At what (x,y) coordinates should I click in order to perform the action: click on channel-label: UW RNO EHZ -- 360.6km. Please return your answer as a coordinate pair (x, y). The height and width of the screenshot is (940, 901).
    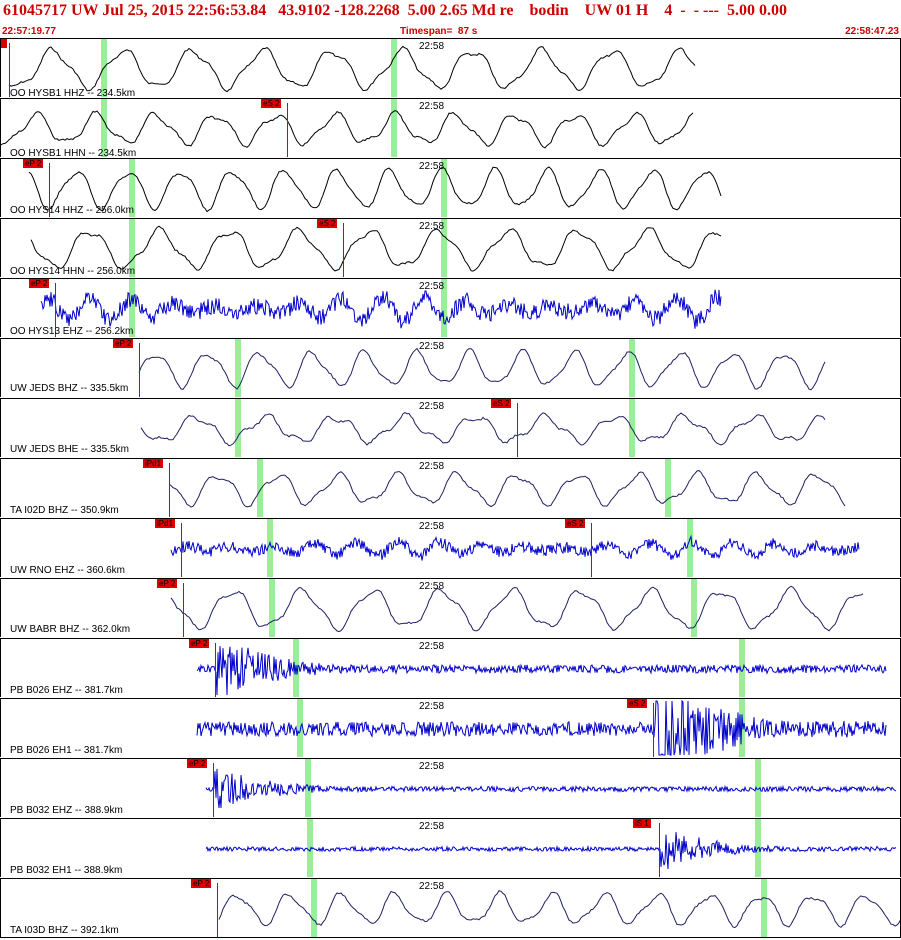
    Looking at the image, I should click on (68, 570).